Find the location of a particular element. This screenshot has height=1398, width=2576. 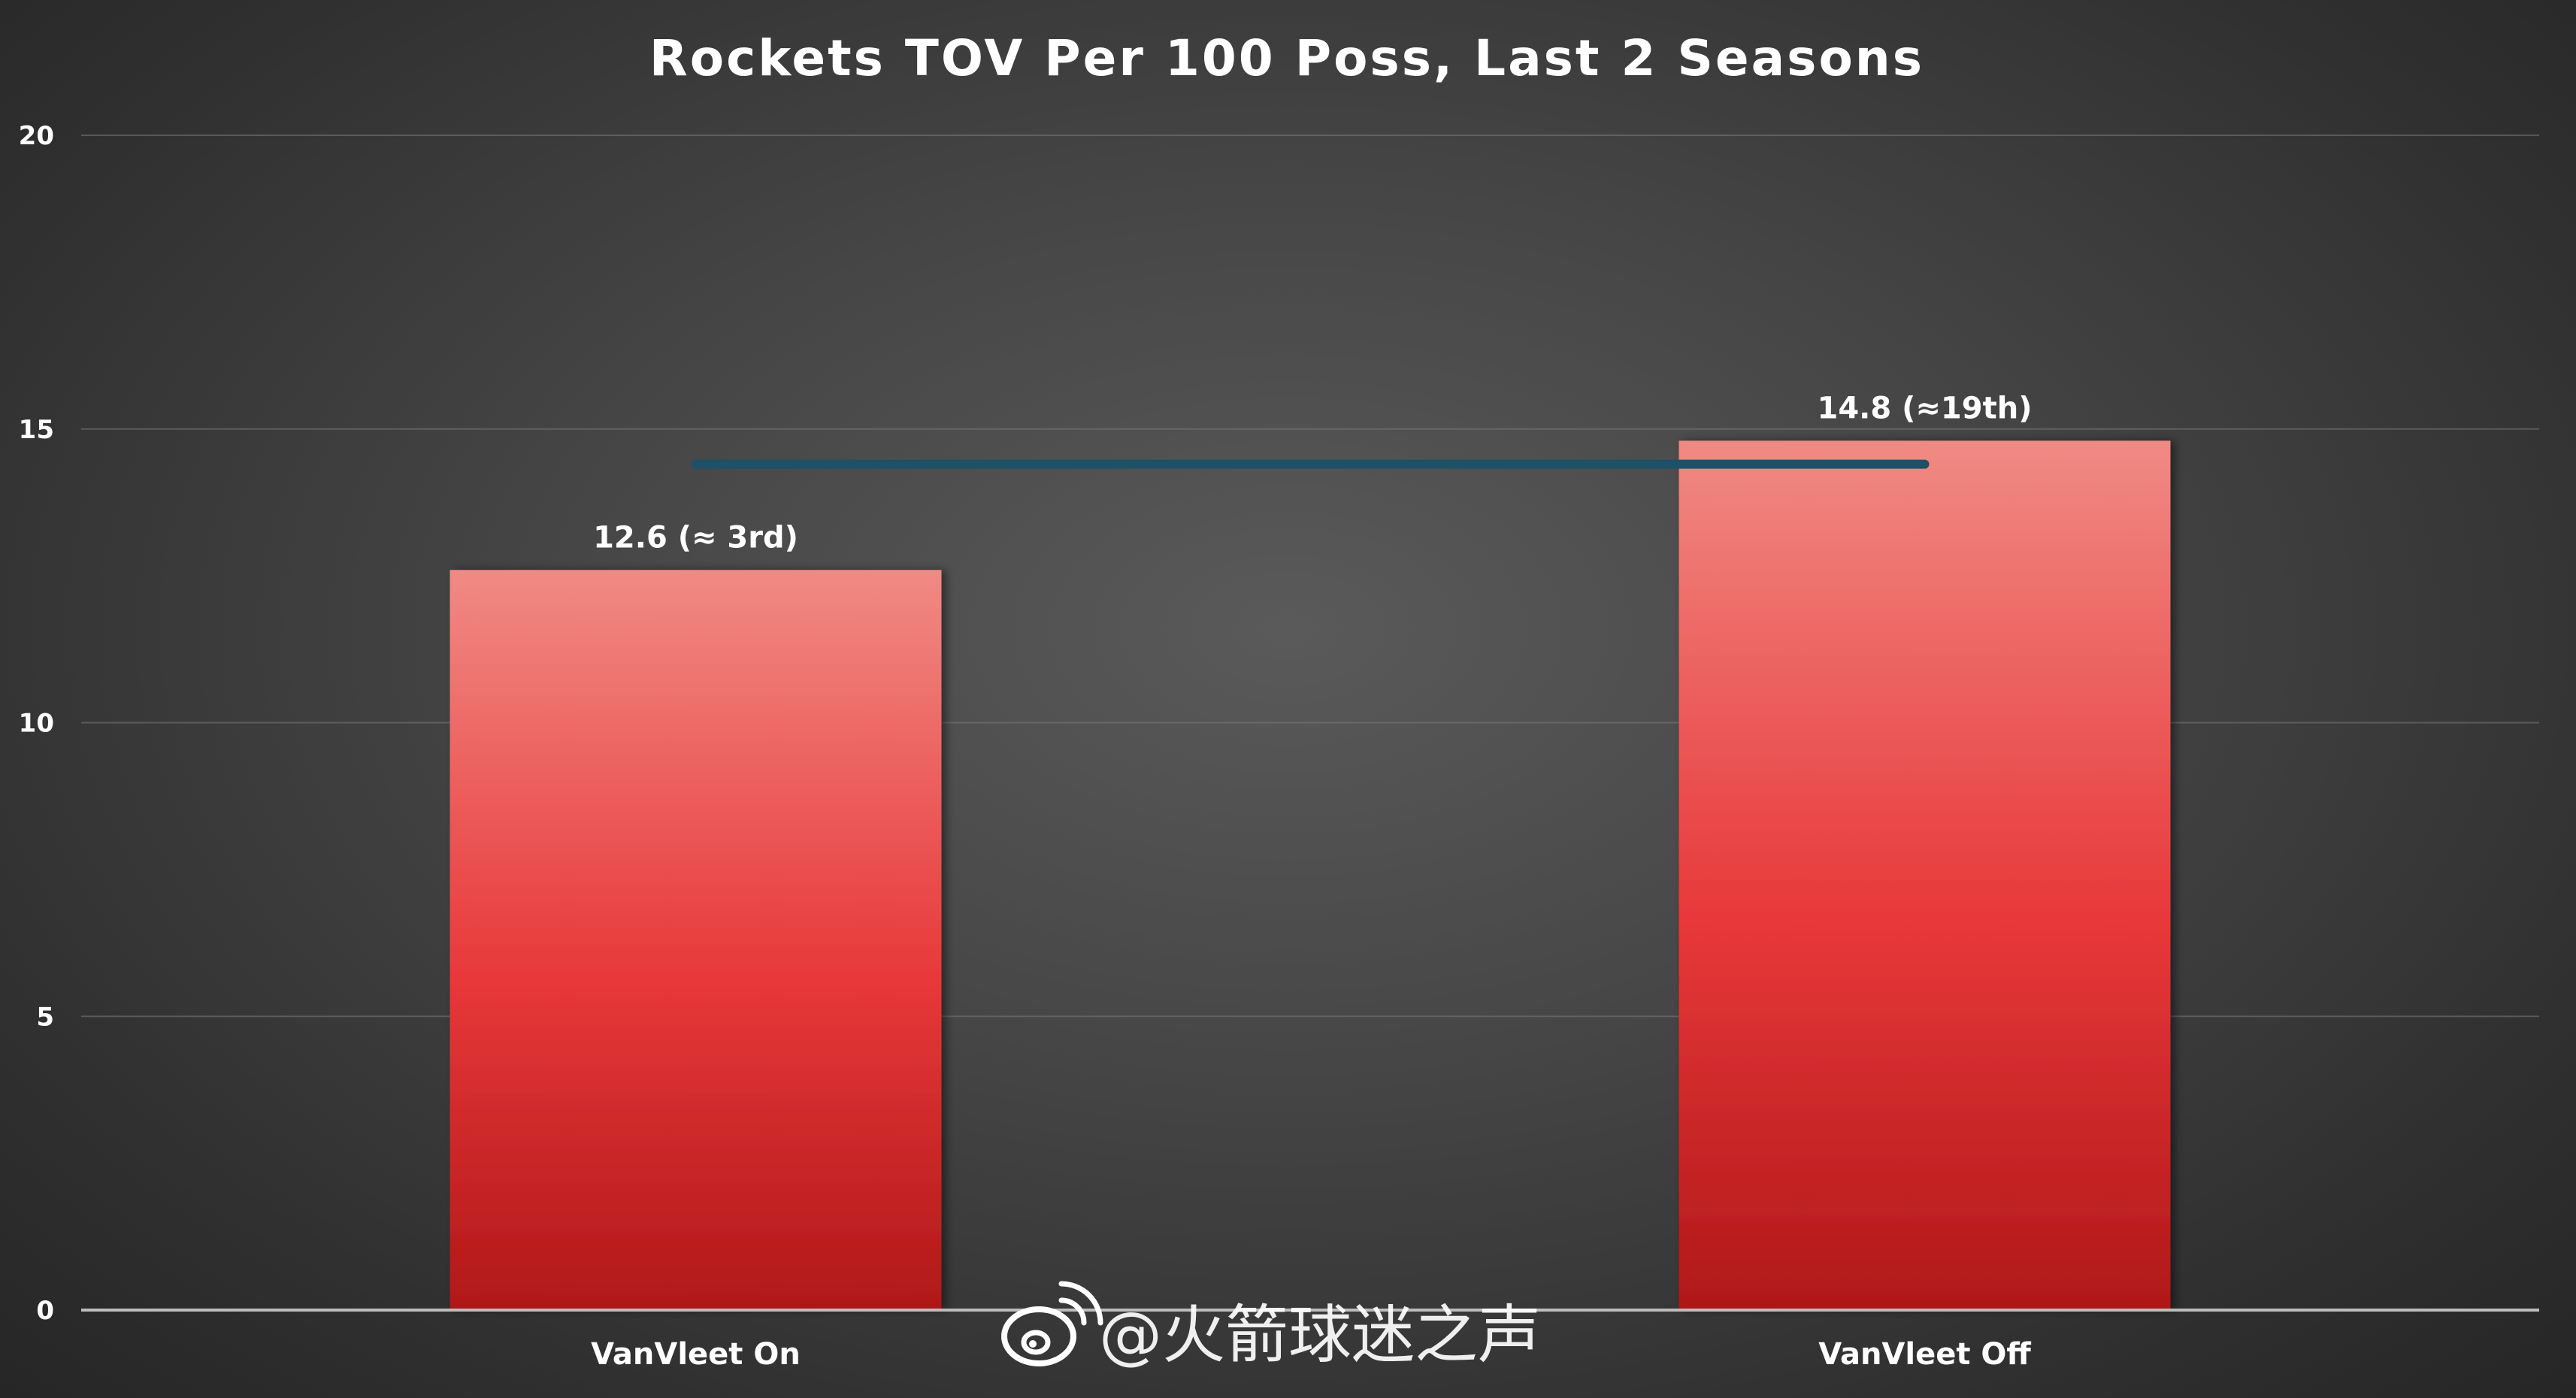

y-tick-label-5: 5 is located at coordinates (45, 1017).